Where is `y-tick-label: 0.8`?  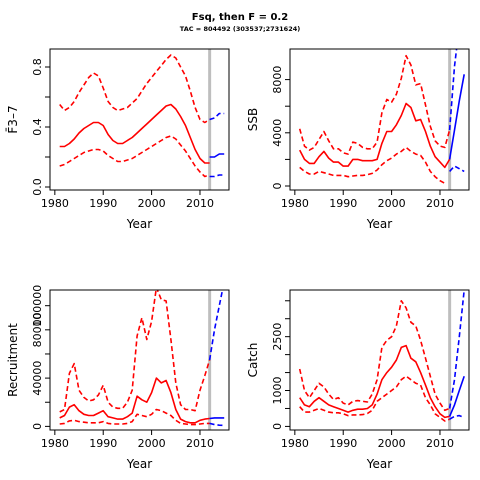
y-tick-label: 0.8 is located at coordinates (37, 67).